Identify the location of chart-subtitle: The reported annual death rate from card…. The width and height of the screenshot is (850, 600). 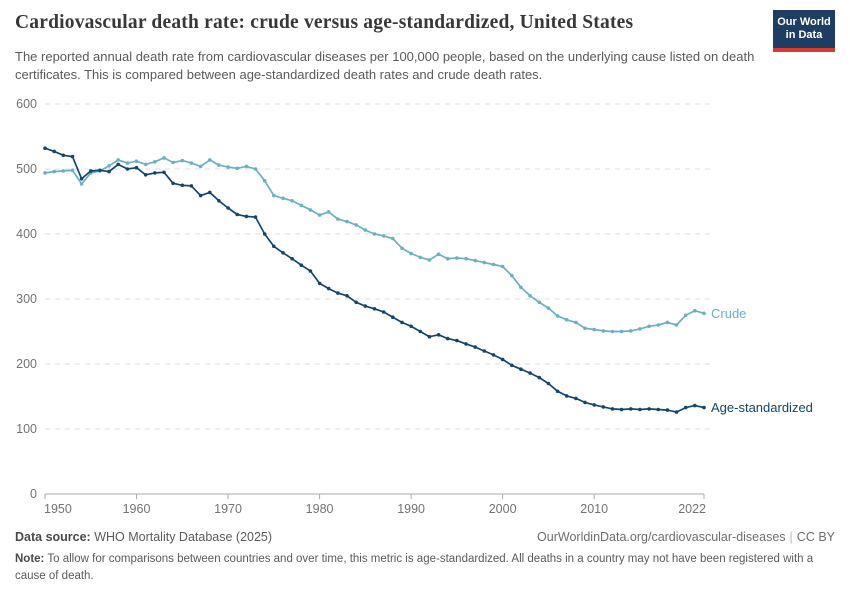
(385, 66).